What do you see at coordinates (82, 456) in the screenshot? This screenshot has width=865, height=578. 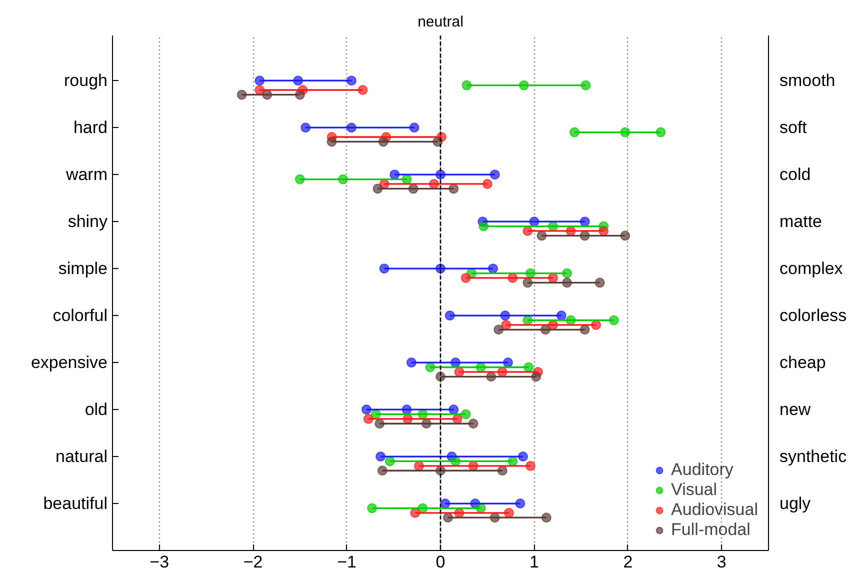 I see `y-tick-label: natural` at bounding box center [82, 456].